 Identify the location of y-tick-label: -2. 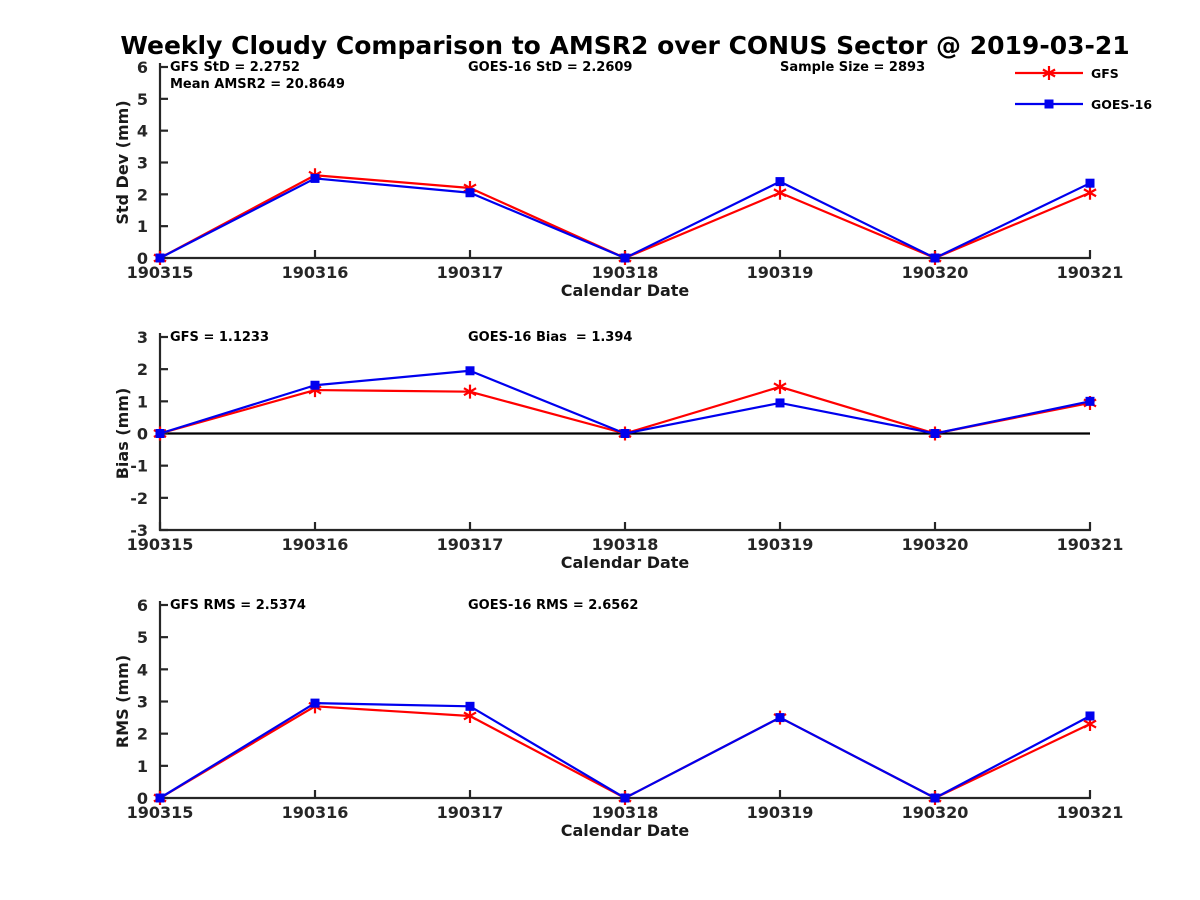
(139, 498).